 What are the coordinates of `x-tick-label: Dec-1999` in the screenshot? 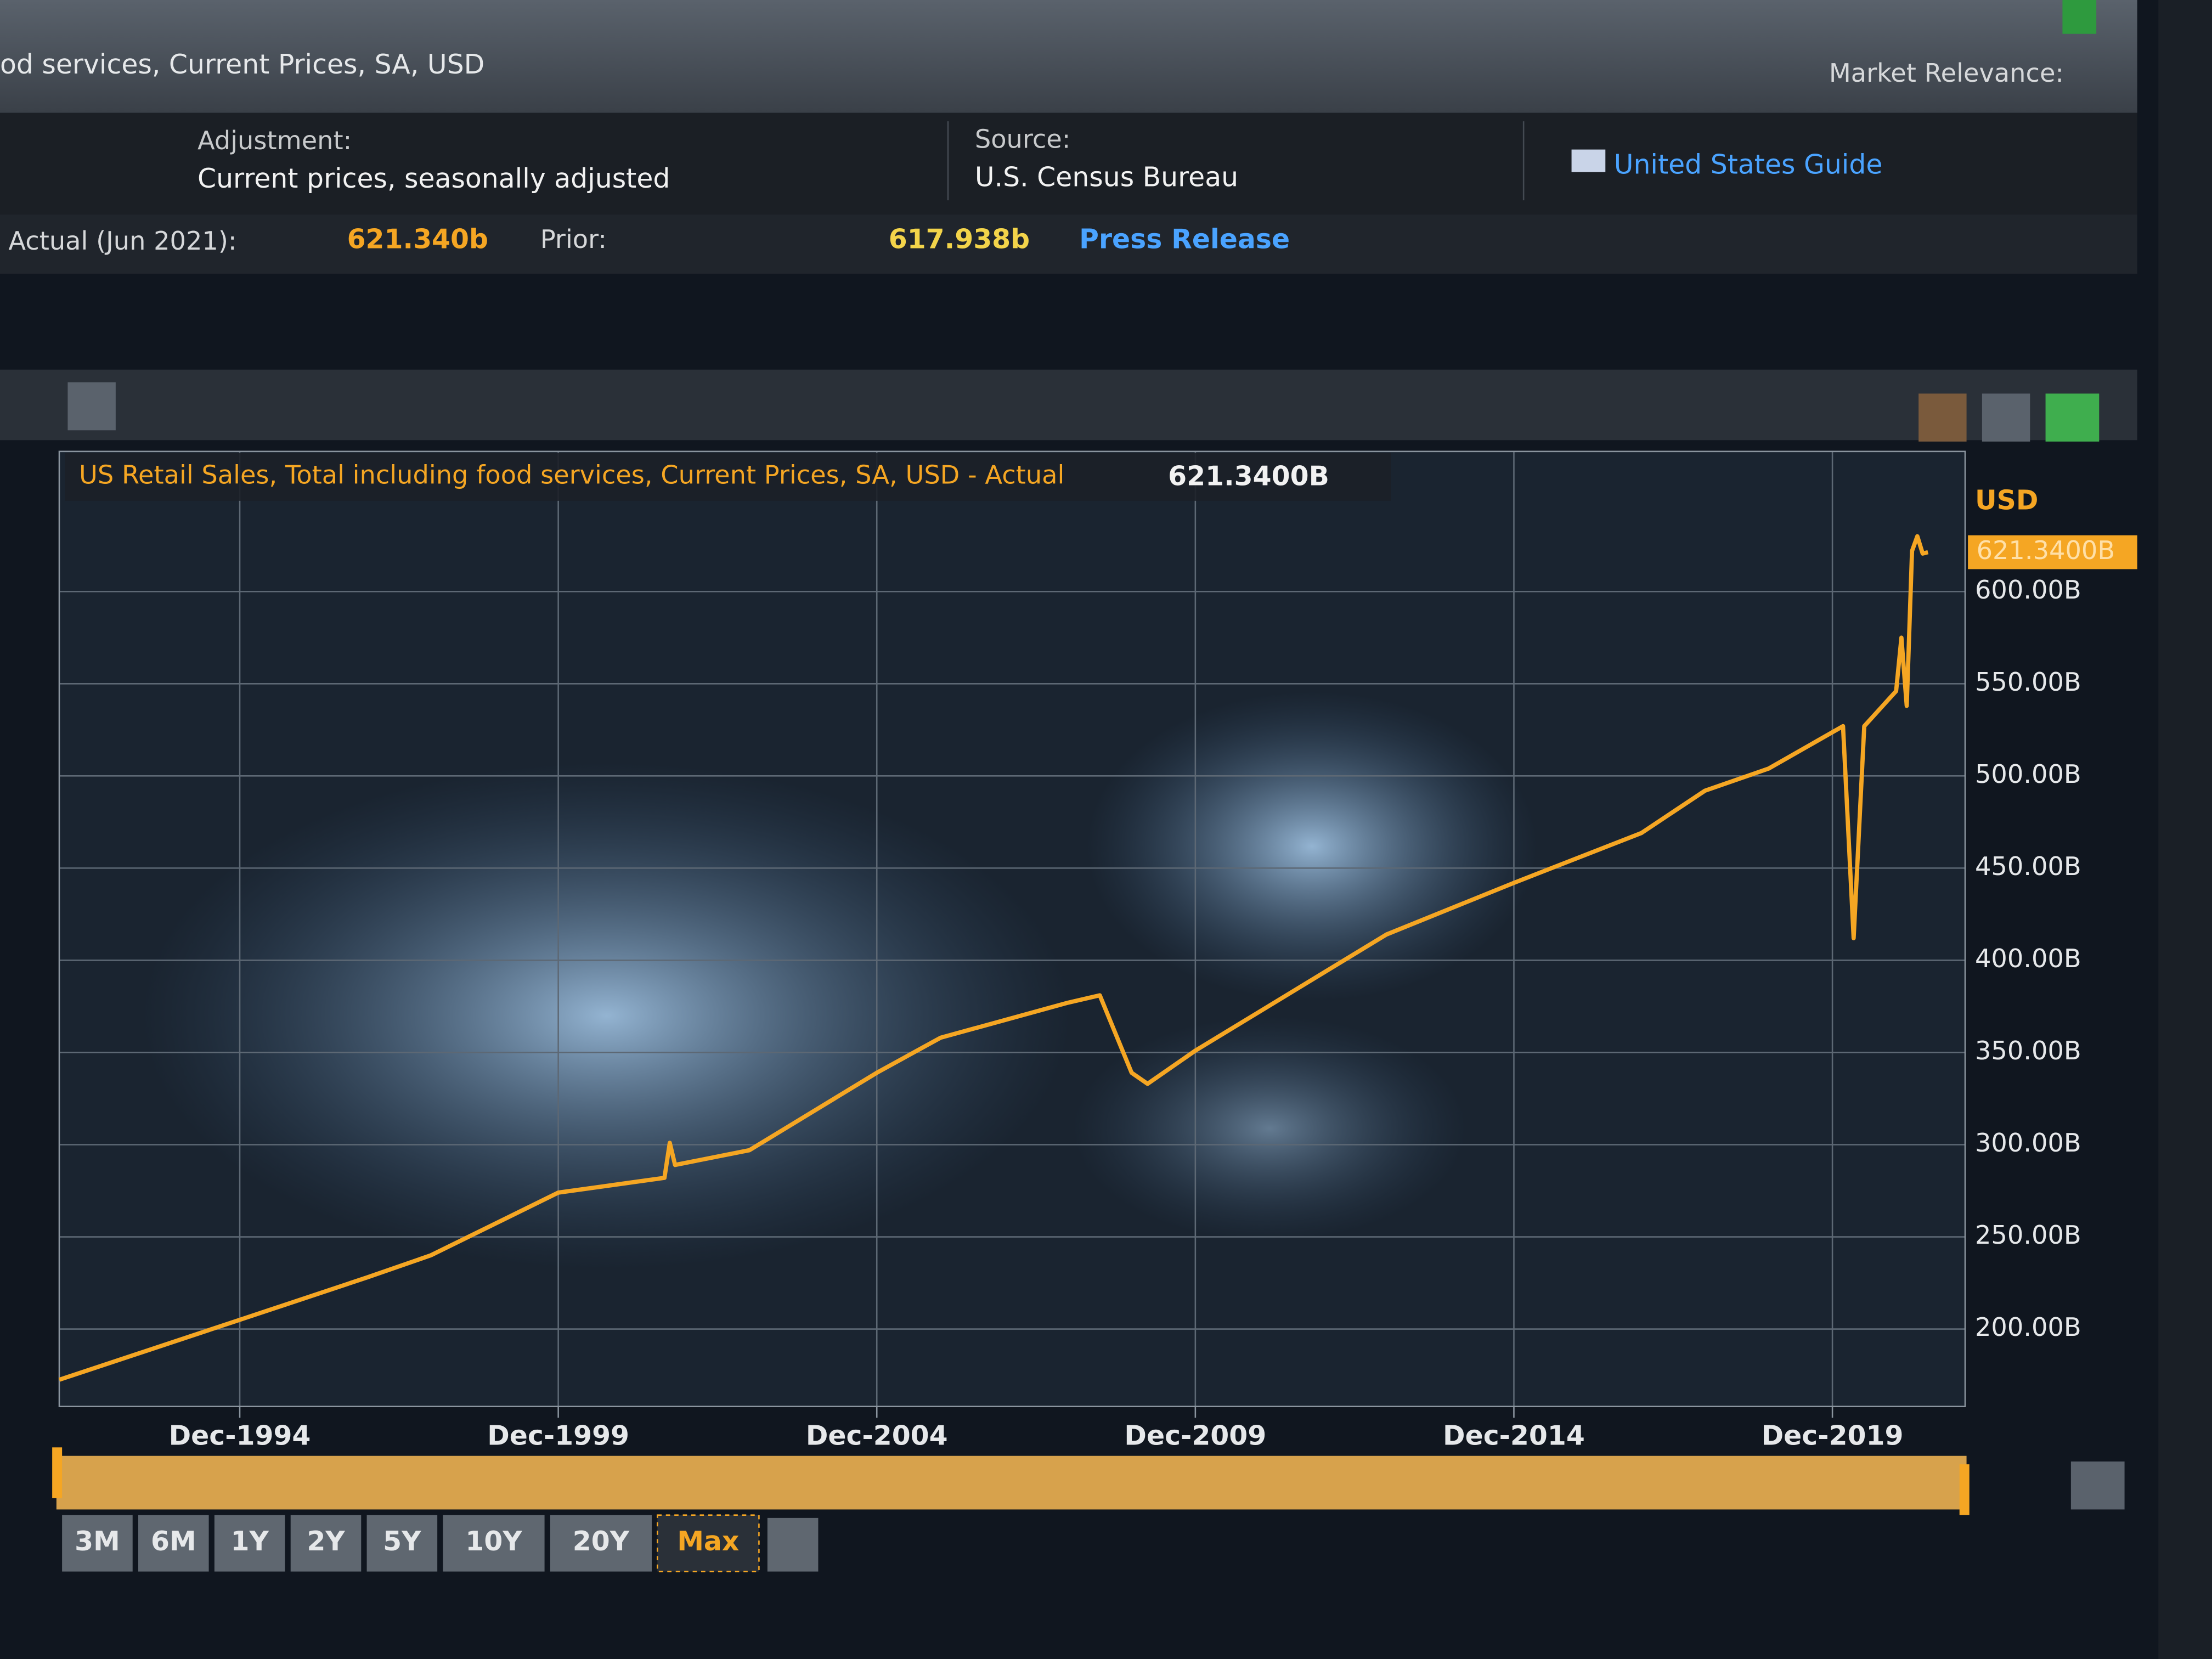 It's located at (558, 1435).